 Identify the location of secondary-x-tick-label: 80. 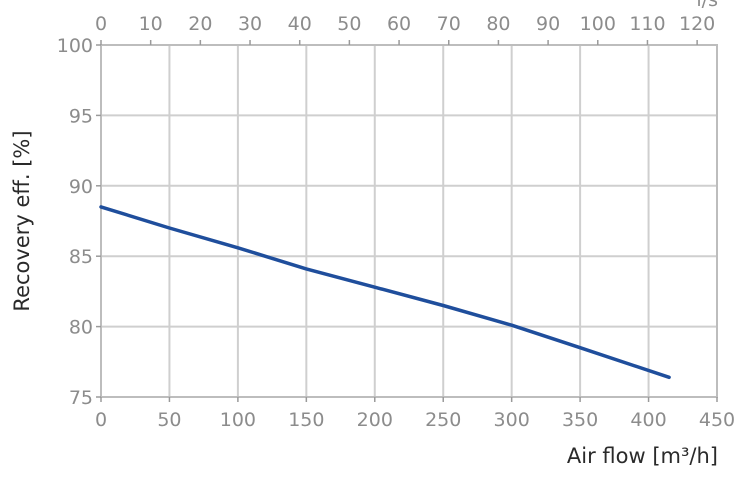
(498, 24).